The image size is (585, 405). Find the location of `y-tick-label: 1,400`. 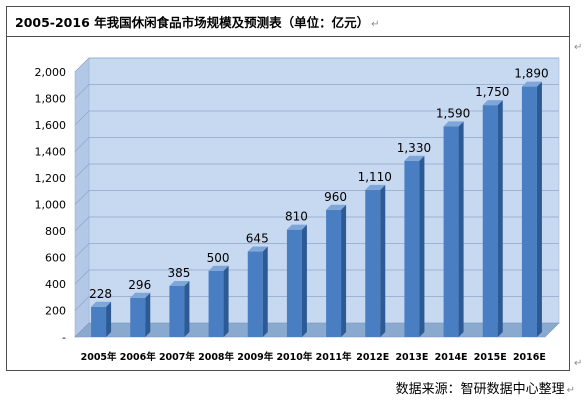

y-tick-label: 1,400 is located at coordinates (51, 152).